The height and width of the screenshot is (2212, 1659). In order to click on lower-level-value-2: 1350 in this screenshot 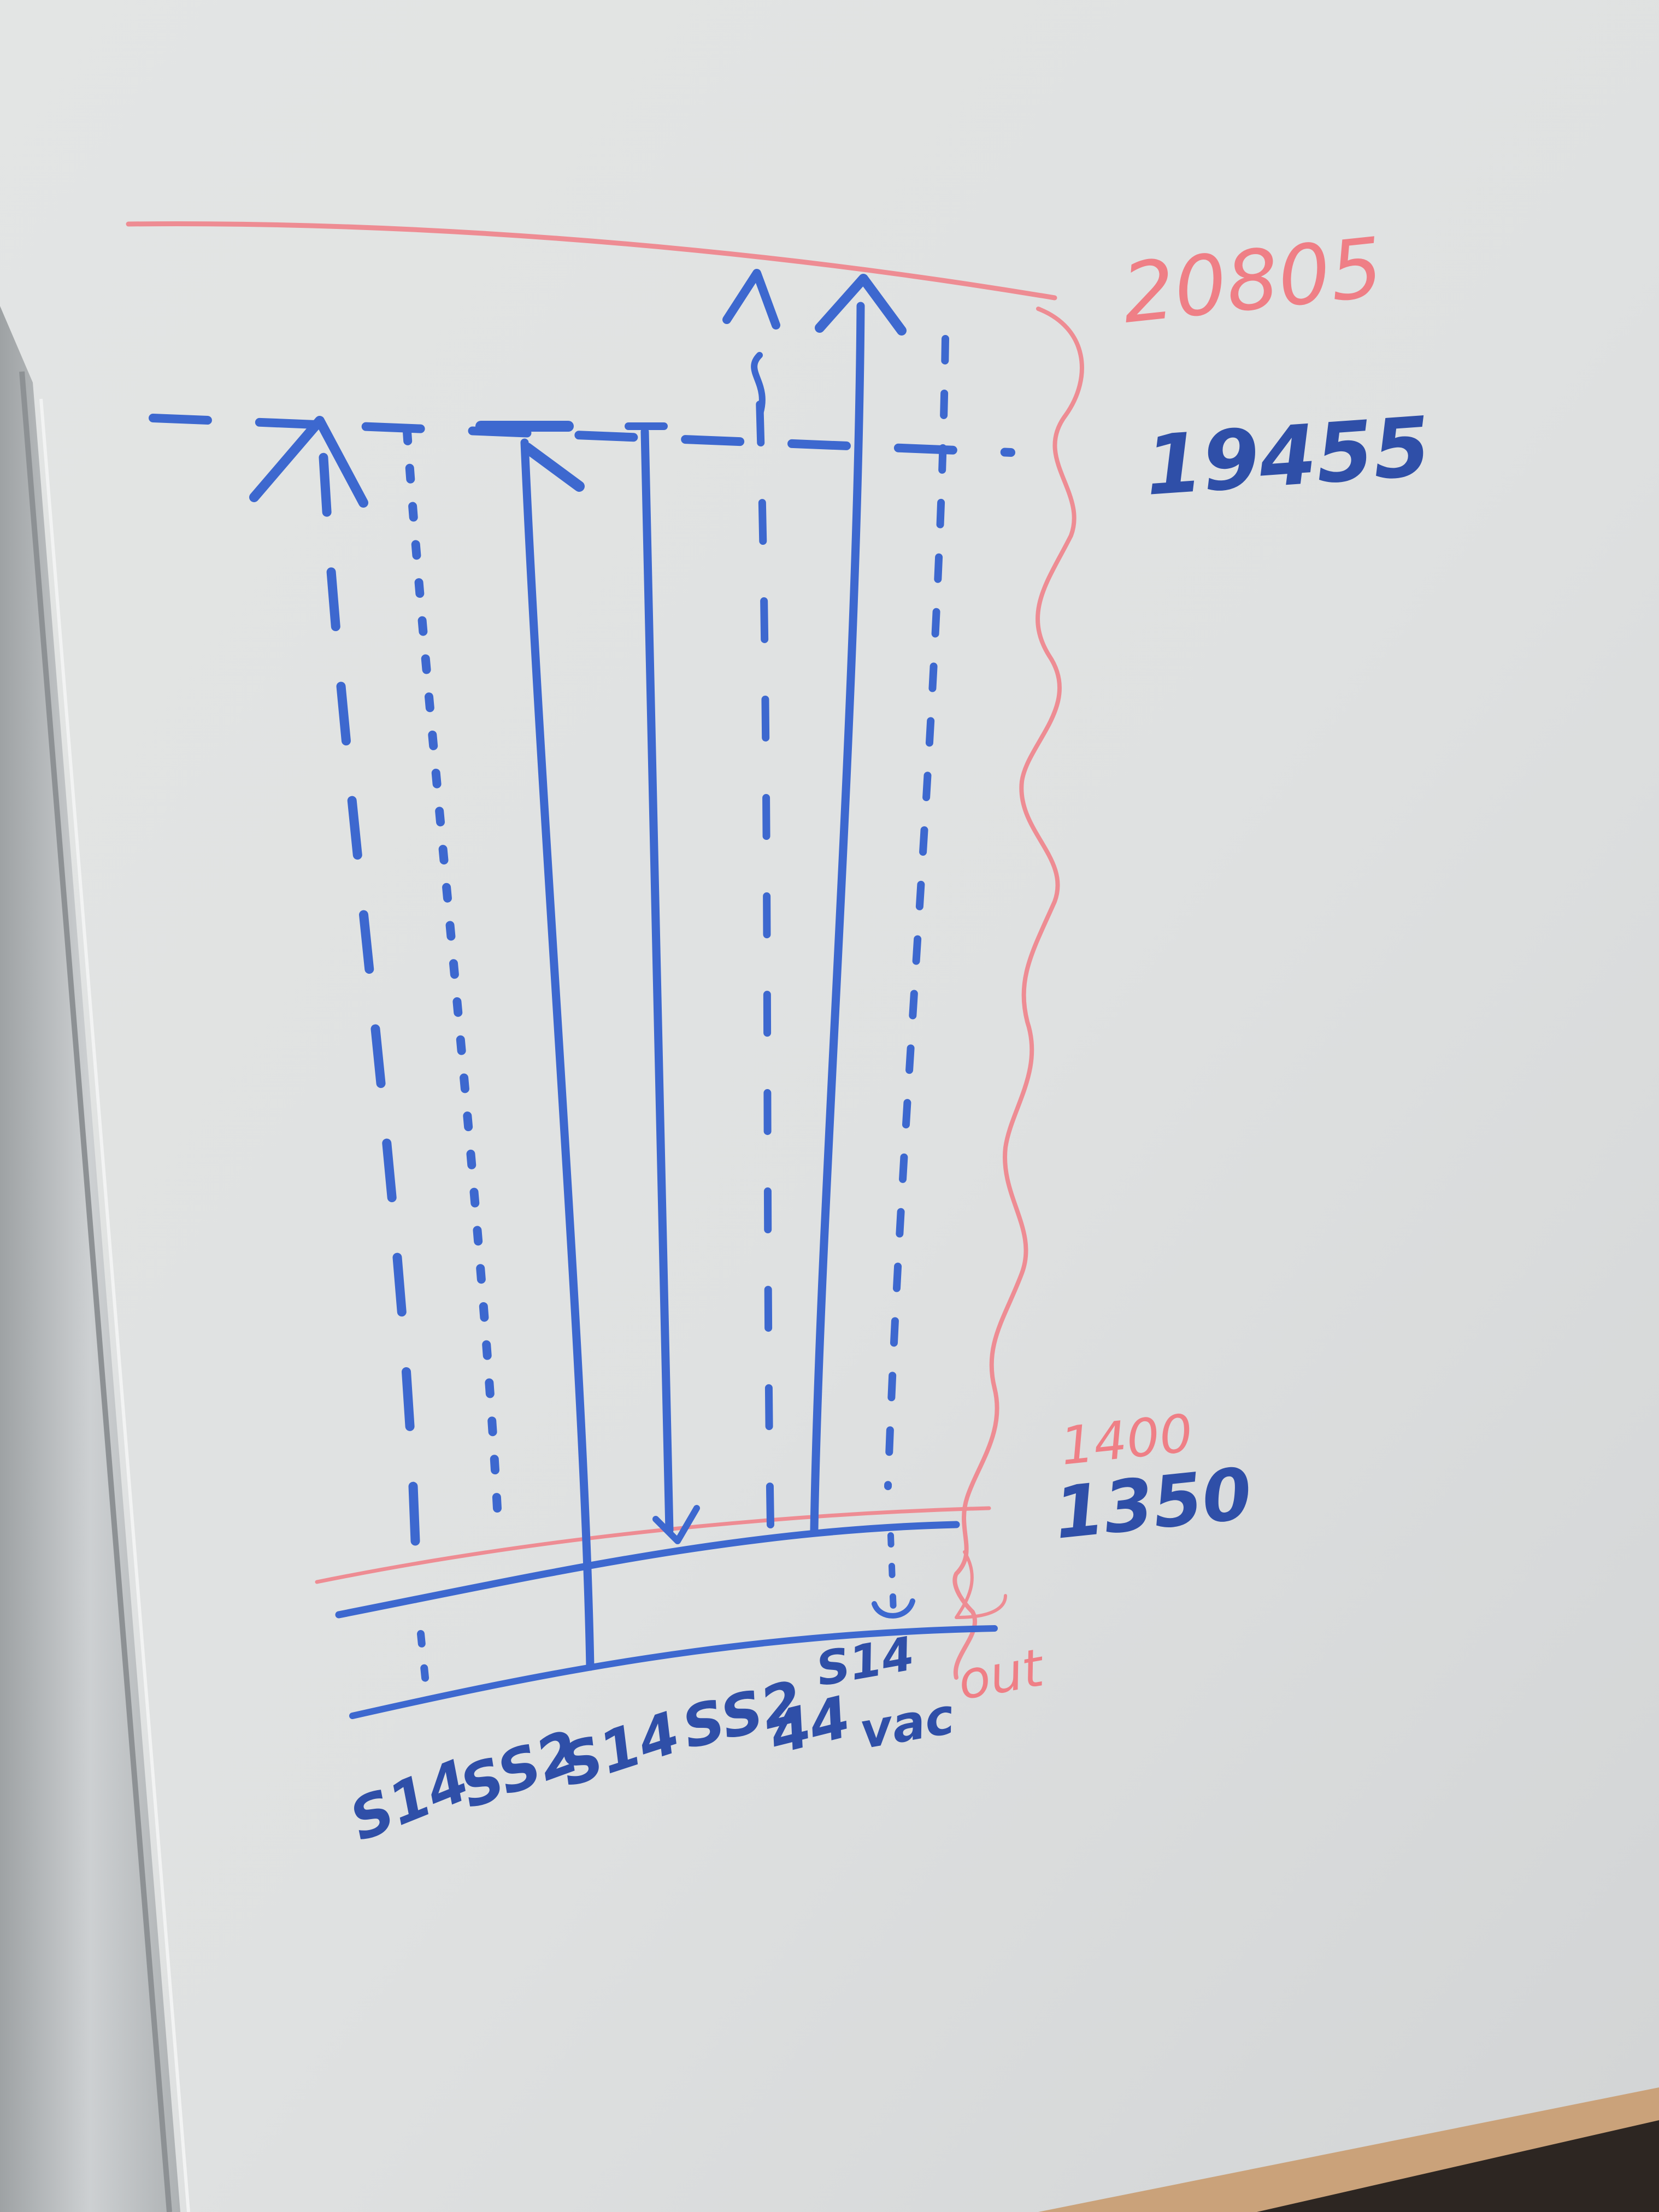, I will do `click(1153, 1503)`.